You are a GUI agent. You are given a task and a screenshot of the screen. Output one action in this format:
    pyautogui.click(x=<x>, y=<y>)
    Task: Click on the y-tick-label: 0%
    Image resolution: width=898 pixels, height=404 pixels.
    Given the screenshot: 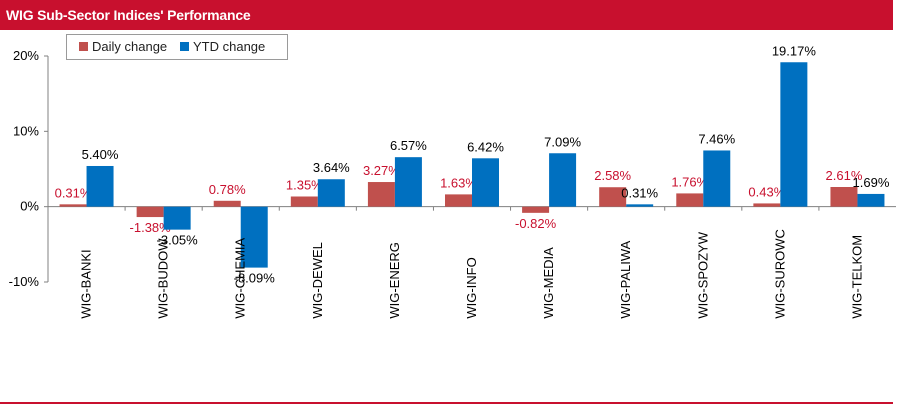 What is the action you would take?
    pyautogui.click(x=29, y=206)
    